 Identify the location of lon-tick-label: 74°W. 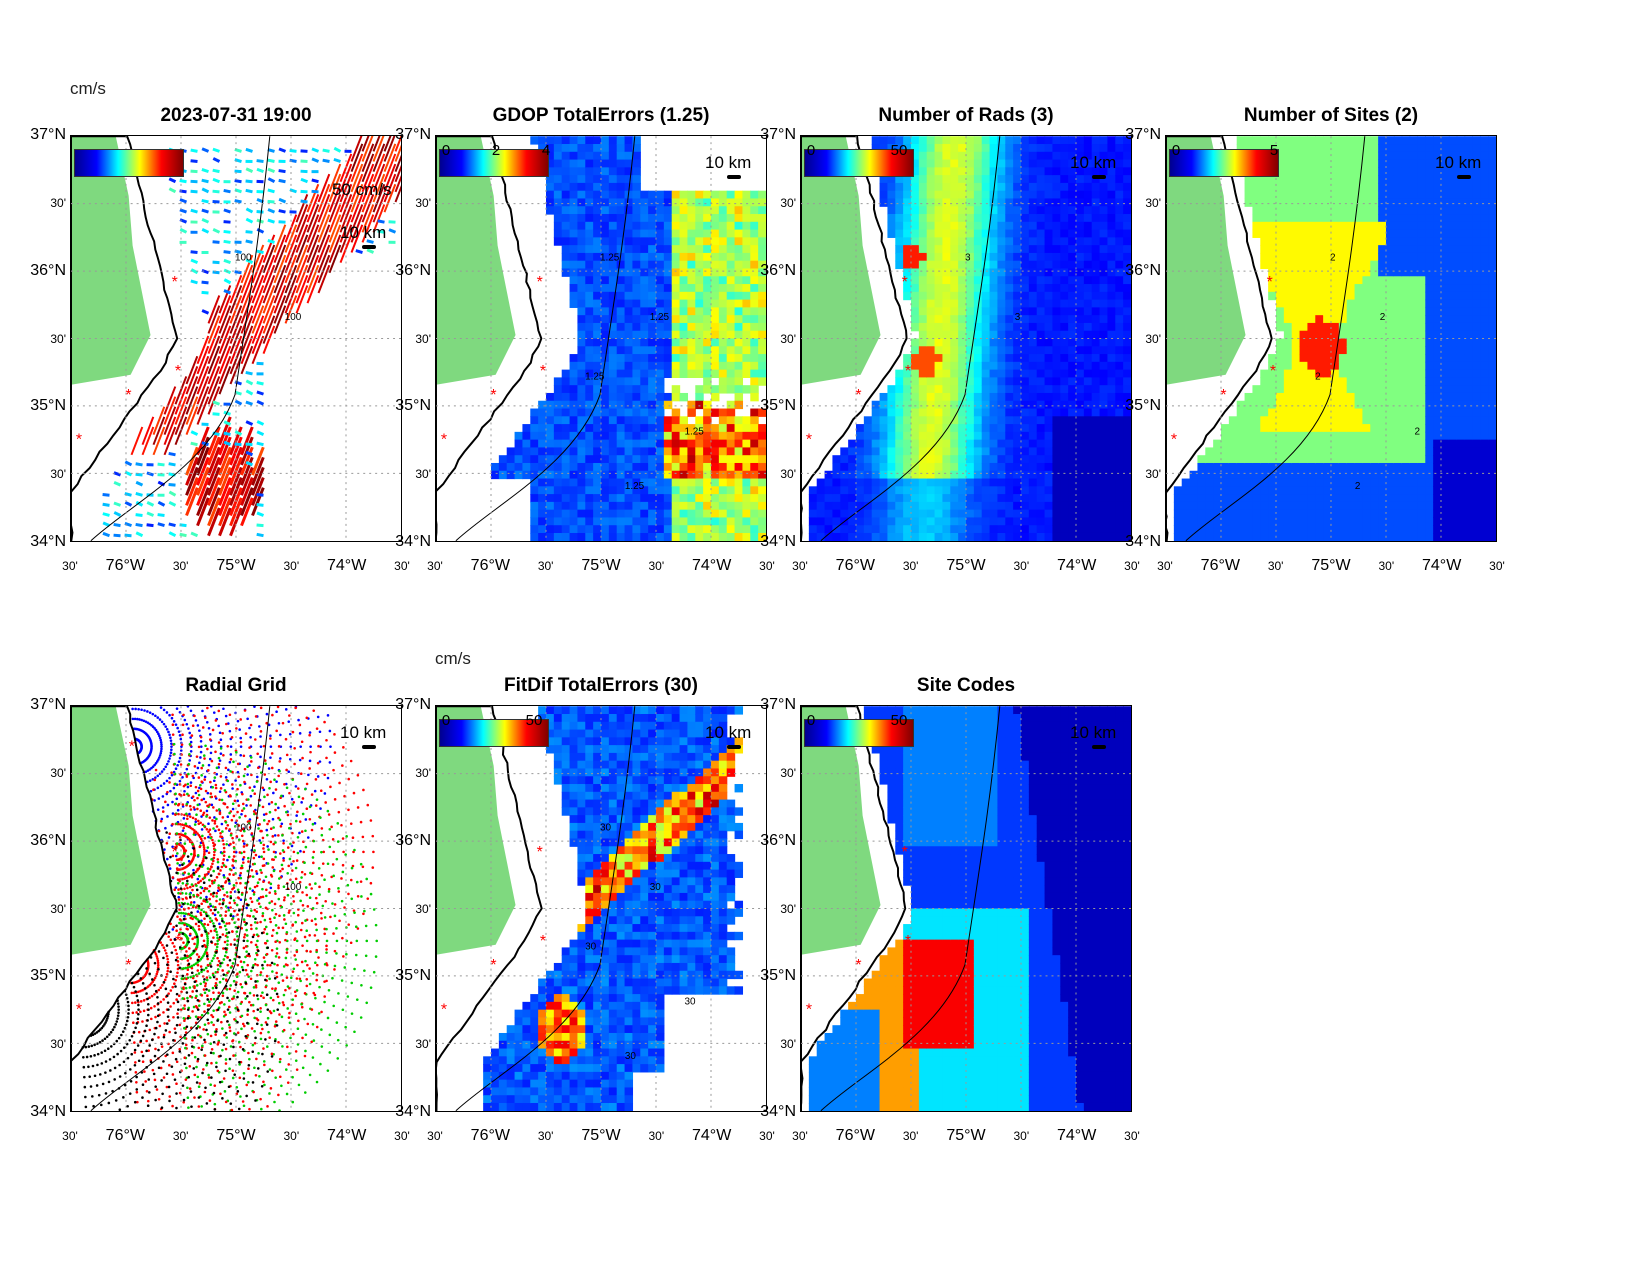
(1077, 565).